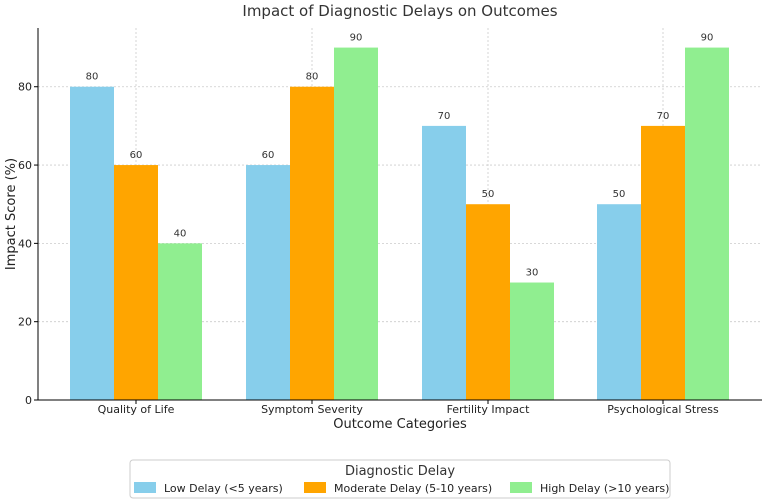 The image size is (767, 503). I want to click on y-tick-label: 40, so click(25, 243).